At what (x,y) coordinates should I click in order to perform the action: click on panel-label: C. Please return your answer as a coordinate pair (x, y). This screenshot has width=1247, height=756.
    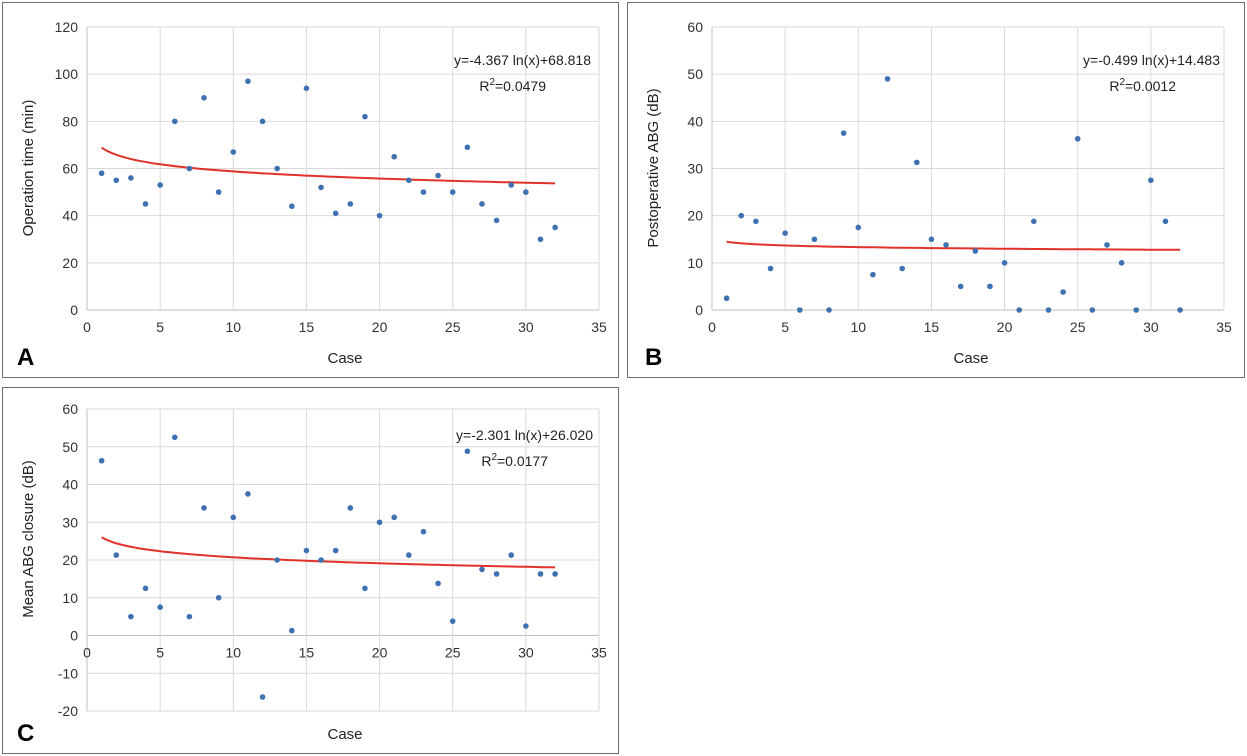
    Looking at the image, I should click on (25, 733).